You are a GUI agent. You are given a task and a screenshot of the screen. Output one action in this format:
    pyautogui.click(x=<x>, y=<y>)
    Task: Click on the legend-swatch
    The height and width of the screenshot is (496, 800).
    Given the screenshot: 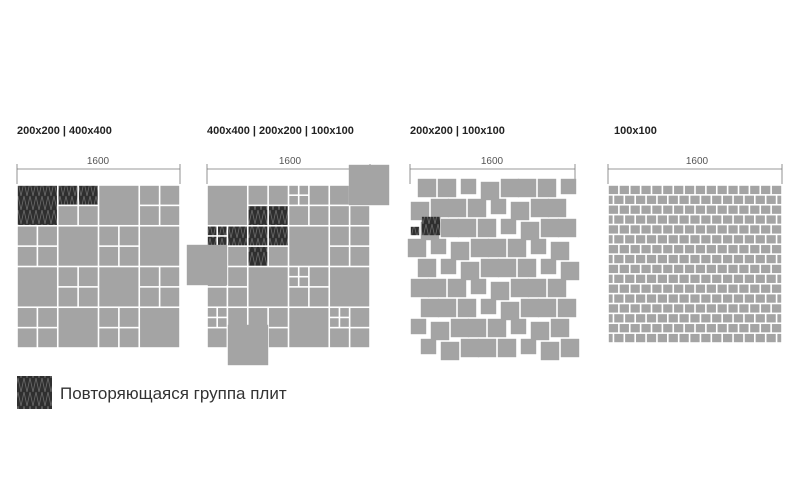 What is the action you would take?
    pyautogui.click(x=34, y=392)
    